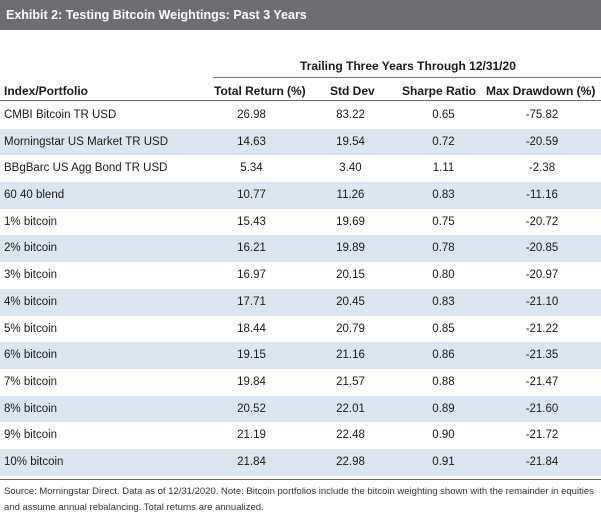  What do you see at coordinates (350, 328) in the screenshot?
I see `cell-std-dev: 20.79` at bounding box center [350, 328].